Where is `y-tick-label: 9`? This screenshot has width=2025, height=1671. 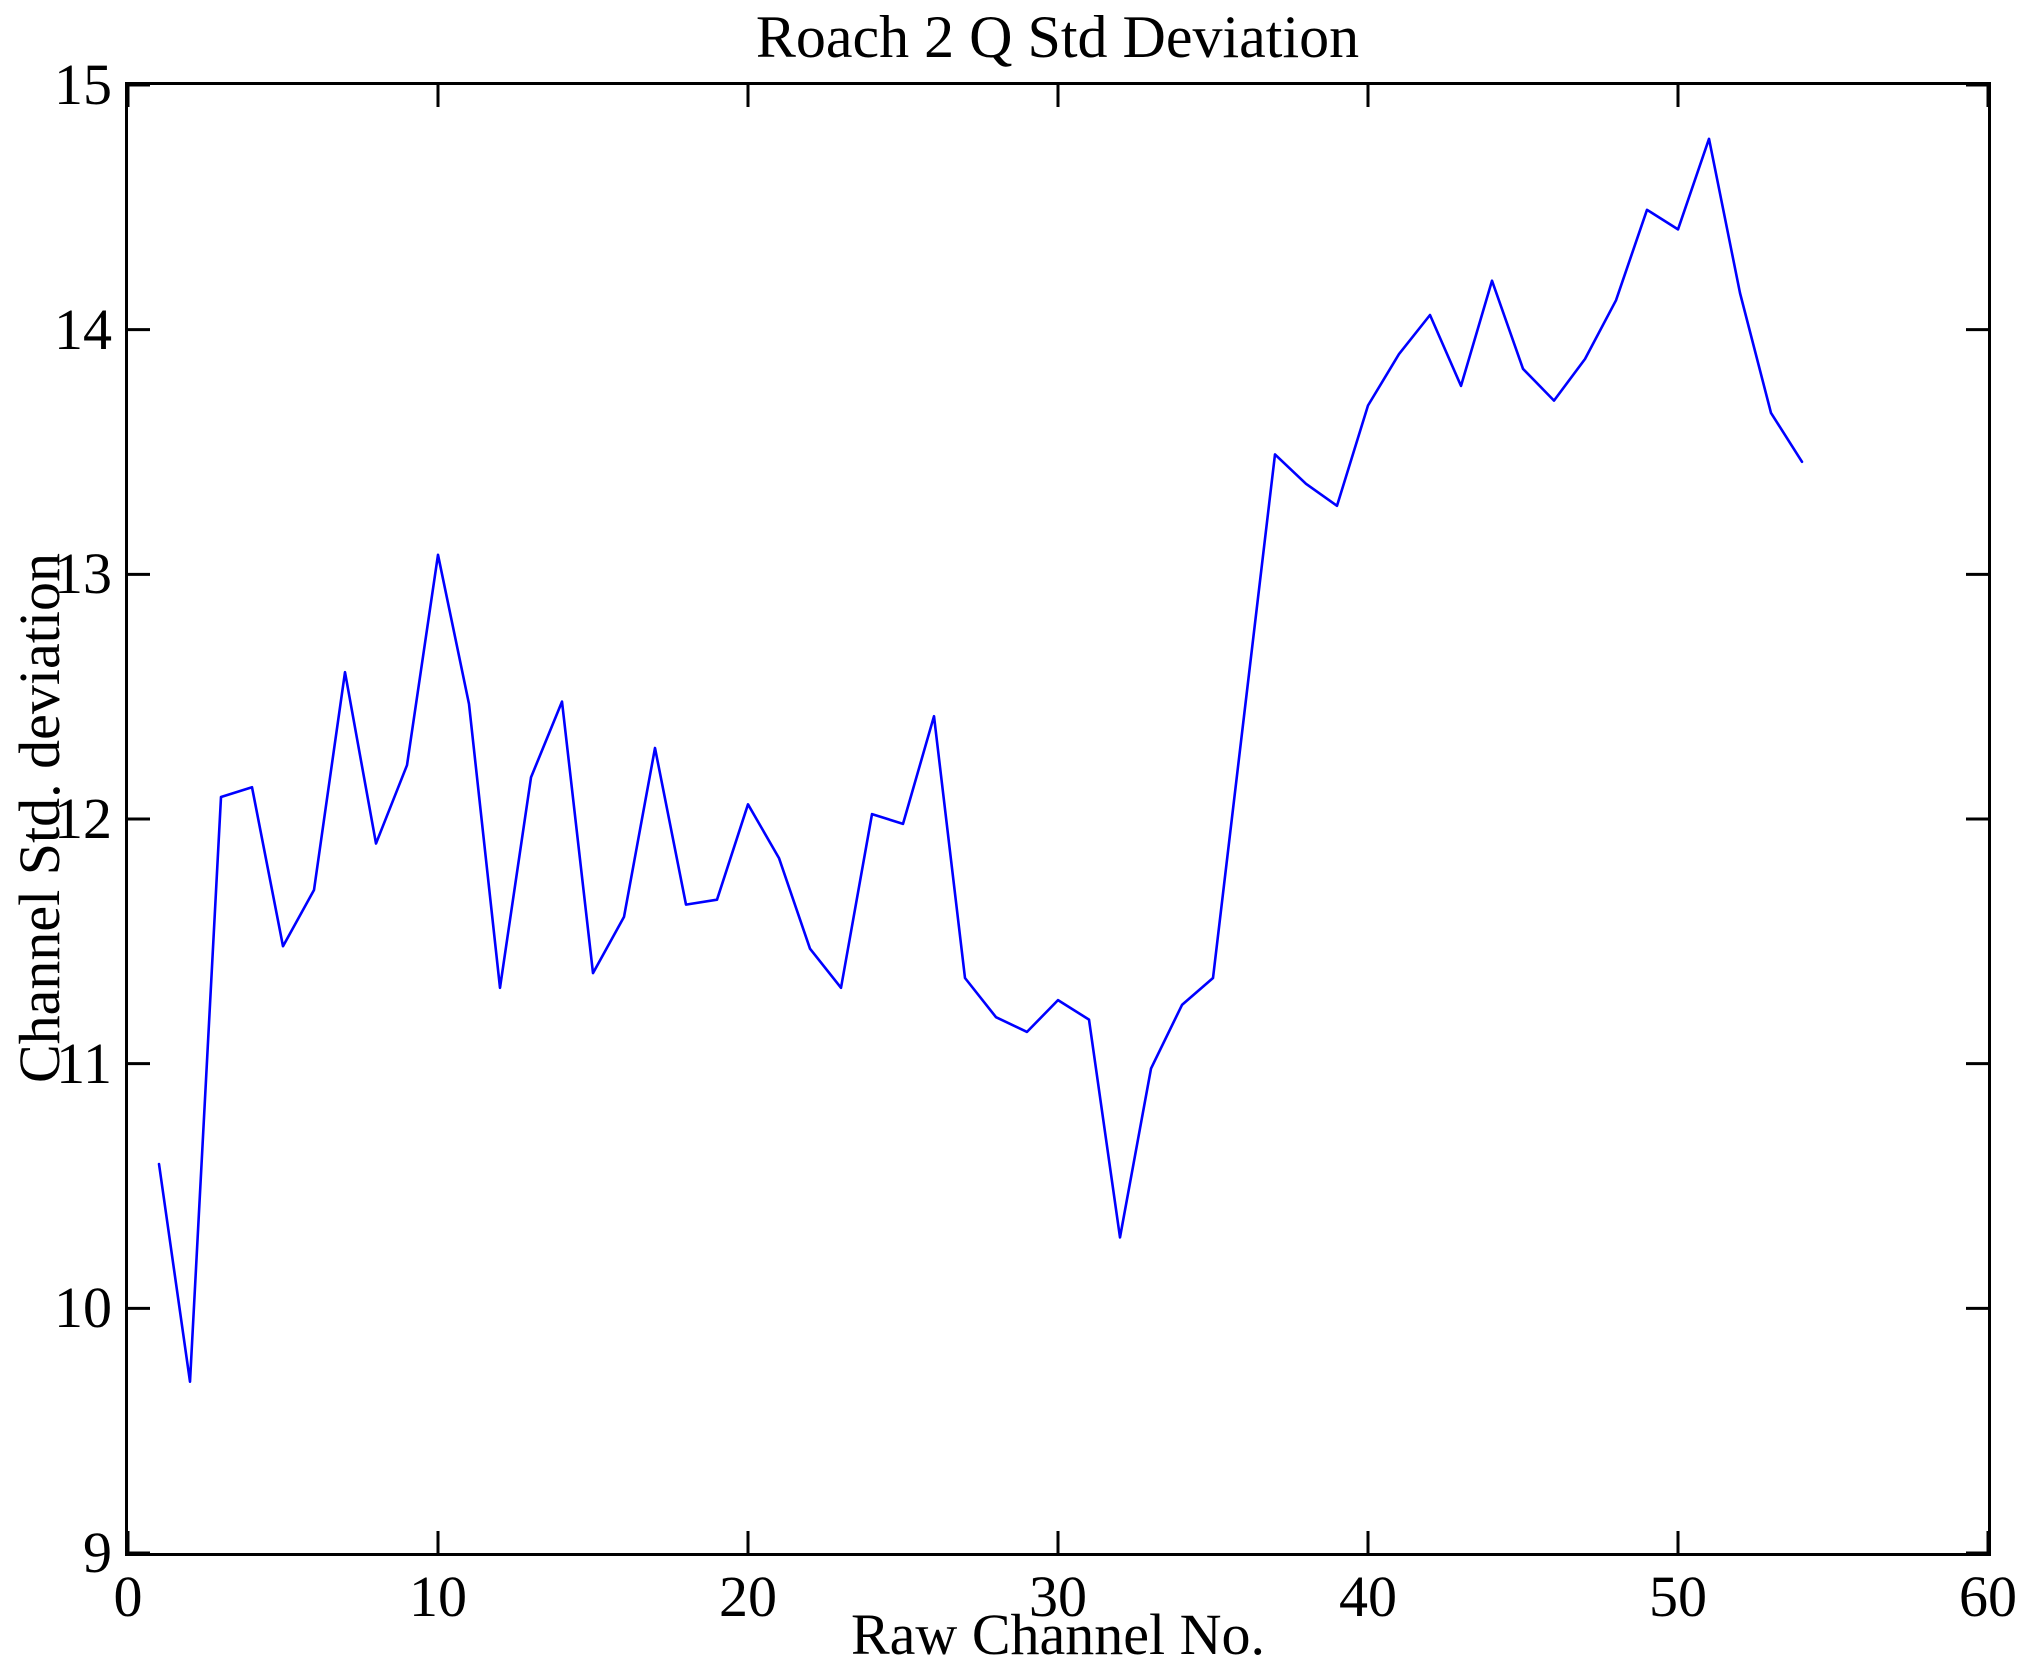 y-tick-label: 9 is located at coordinates (97, 1552).